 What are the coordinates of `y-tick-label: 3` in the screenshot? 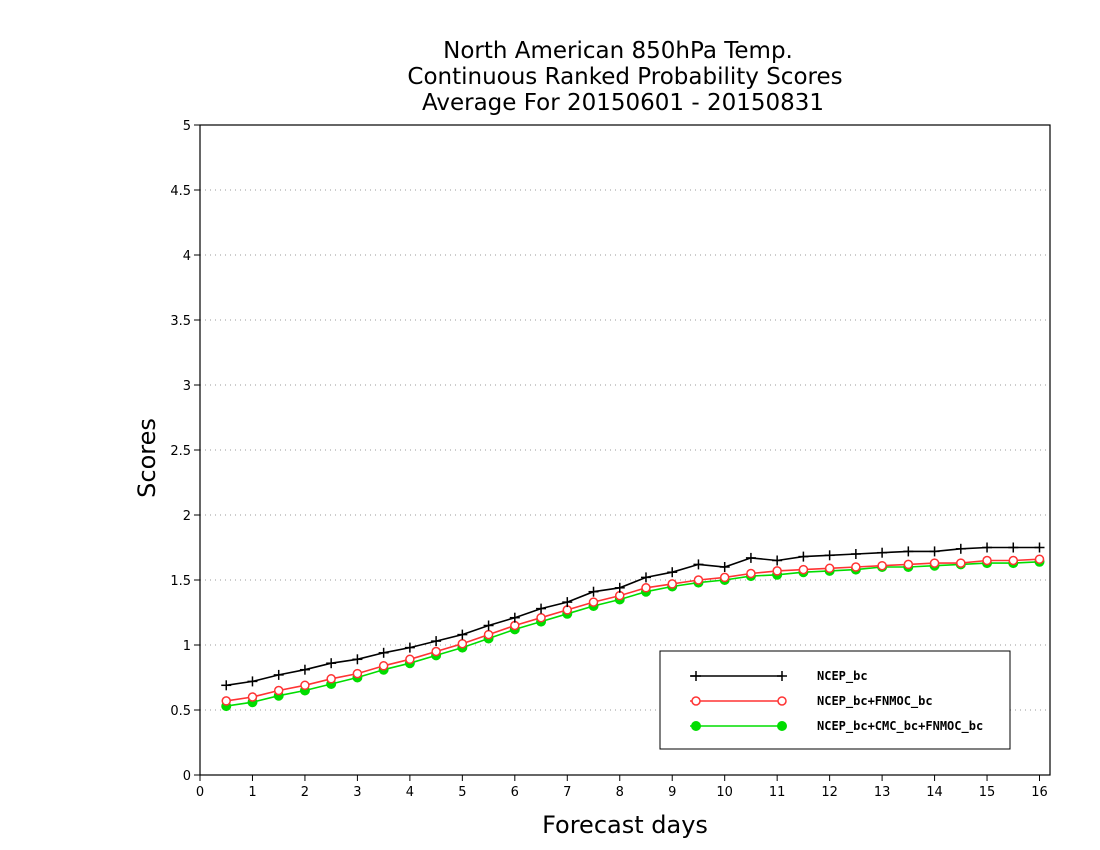 It's located at (187, 386).